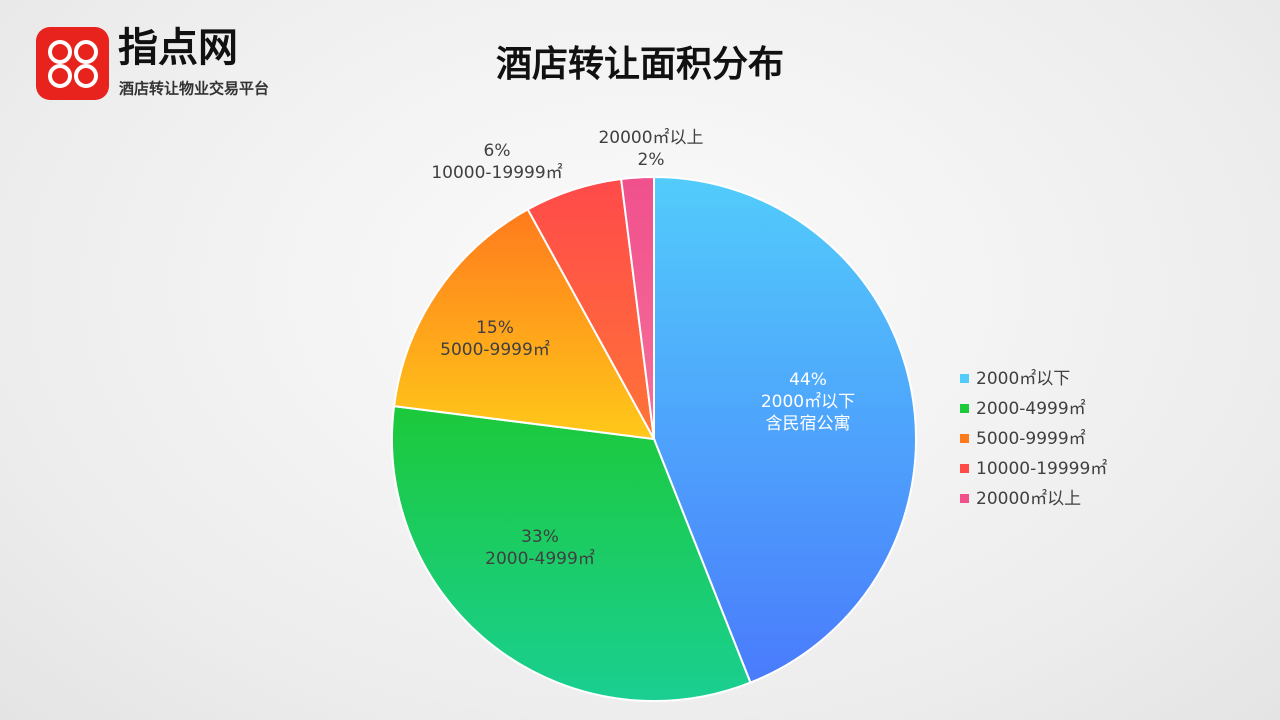  What do you see at coordinates (1031, 409) in the screenshot?
I see `legend-label: 2000-4999㎡` at bounding box center [1031, 409].